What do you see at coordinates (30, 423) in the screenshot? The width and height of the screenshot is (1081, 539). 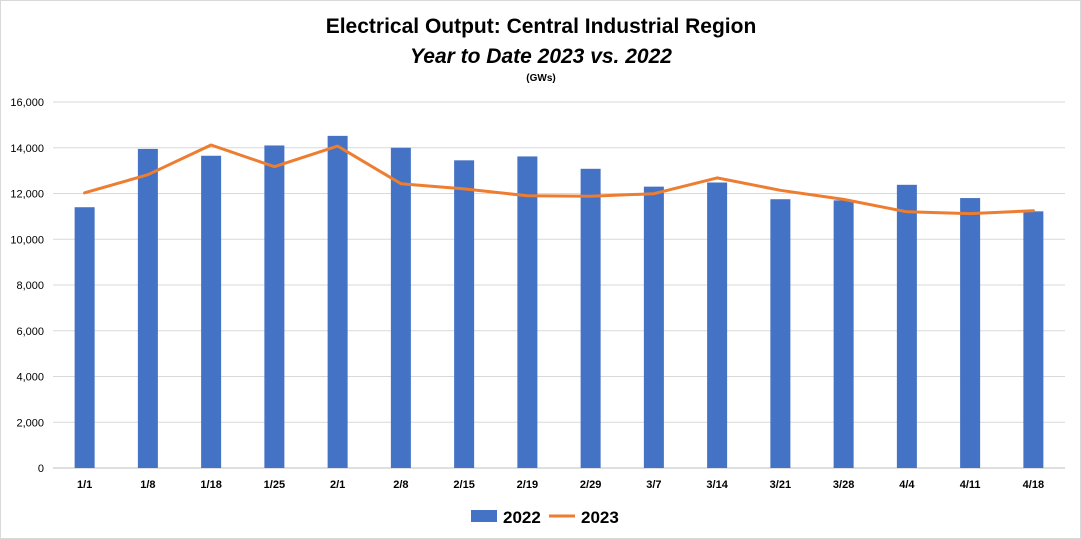 I see `y-tick-label: 2,000` at bounding box center [30, 423].